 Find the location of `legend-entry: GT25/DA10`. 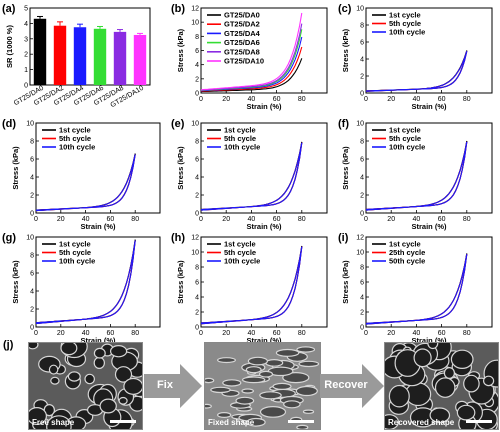

legend-entry: GT25/DA10 is located at coordinates (244, 61).